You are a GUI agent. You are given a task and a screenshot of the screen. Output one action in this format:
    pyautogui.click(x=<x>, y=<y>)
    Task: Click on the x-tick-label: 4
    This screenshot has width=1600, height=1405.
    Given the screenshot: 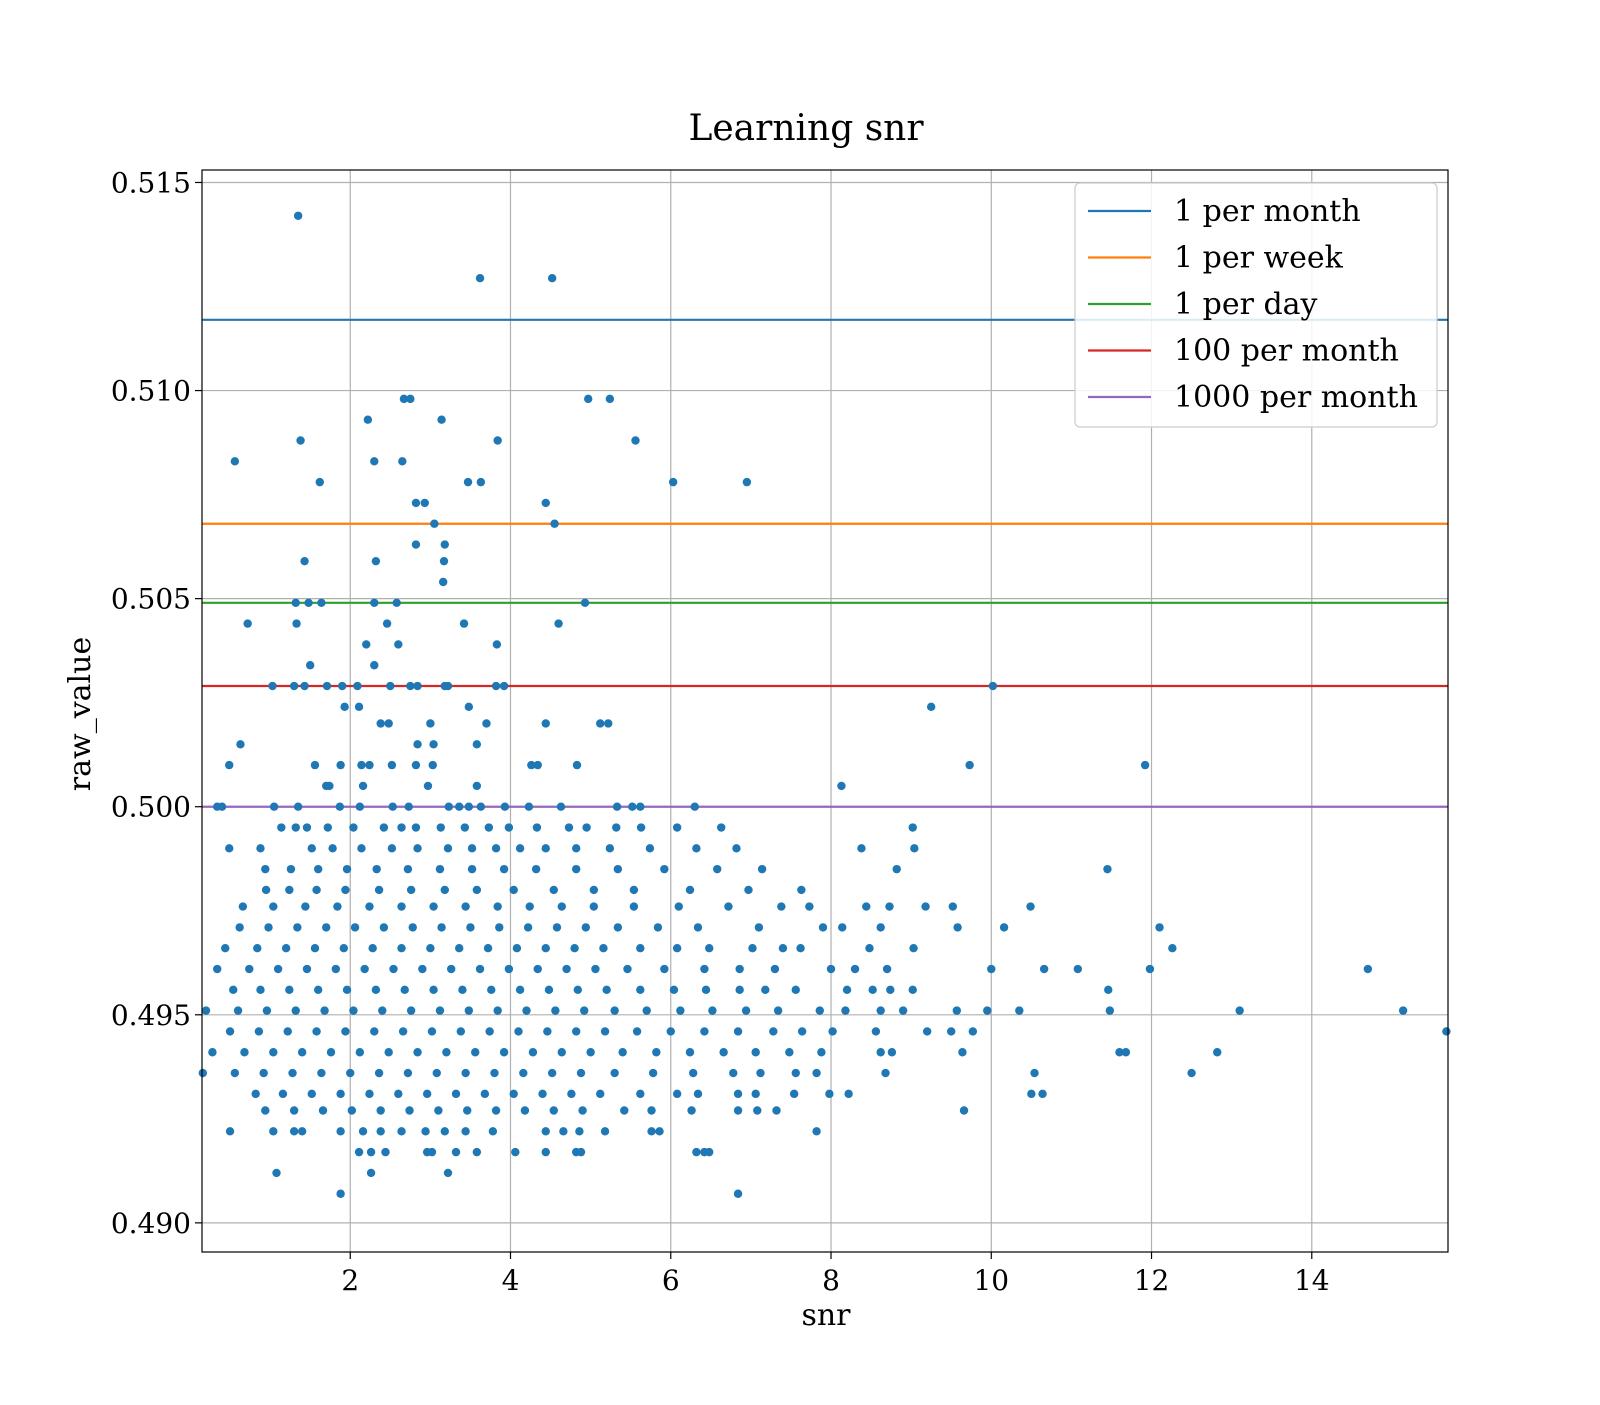 What is the action you would take?
    pyautogui.click(x=511, y=1280)
    